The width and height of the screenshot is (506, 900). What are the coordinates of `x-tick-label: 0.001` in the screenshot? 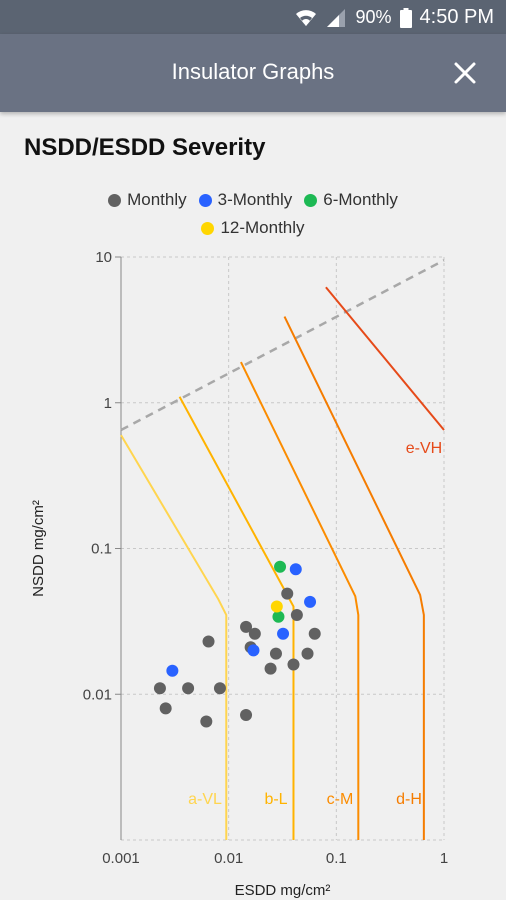 It's located at (121, 858).